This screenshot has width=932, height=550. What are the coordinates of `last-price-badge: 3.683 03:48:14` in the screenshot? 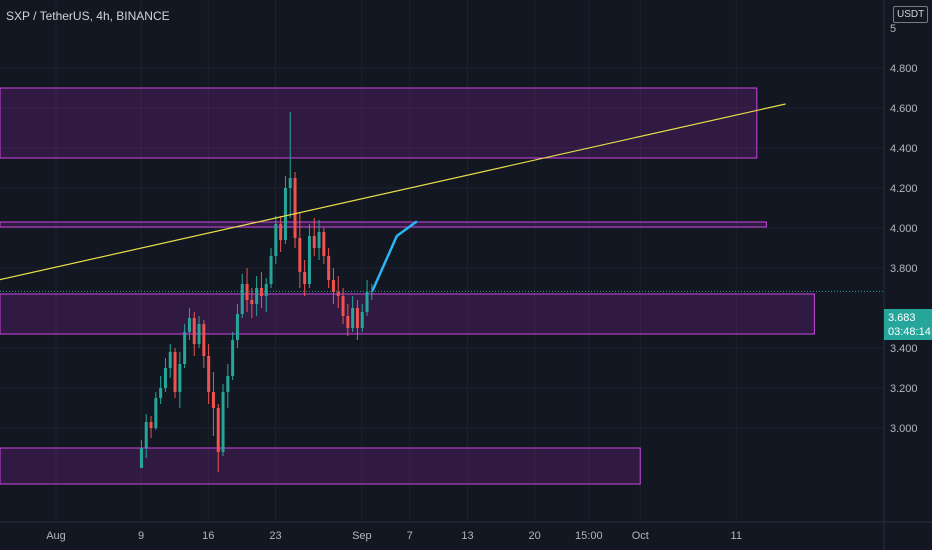 It's located at (908, 324).